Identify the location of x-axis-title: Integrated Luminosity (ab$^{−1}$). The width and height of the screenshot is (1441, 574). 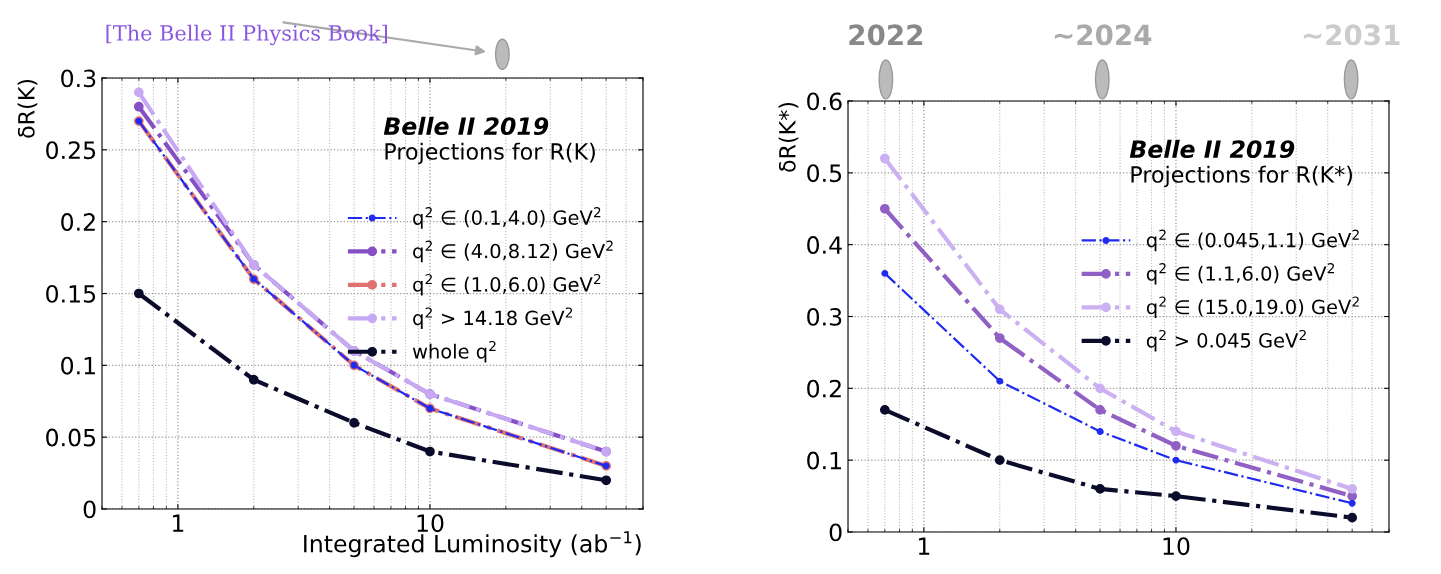
(472, 544).